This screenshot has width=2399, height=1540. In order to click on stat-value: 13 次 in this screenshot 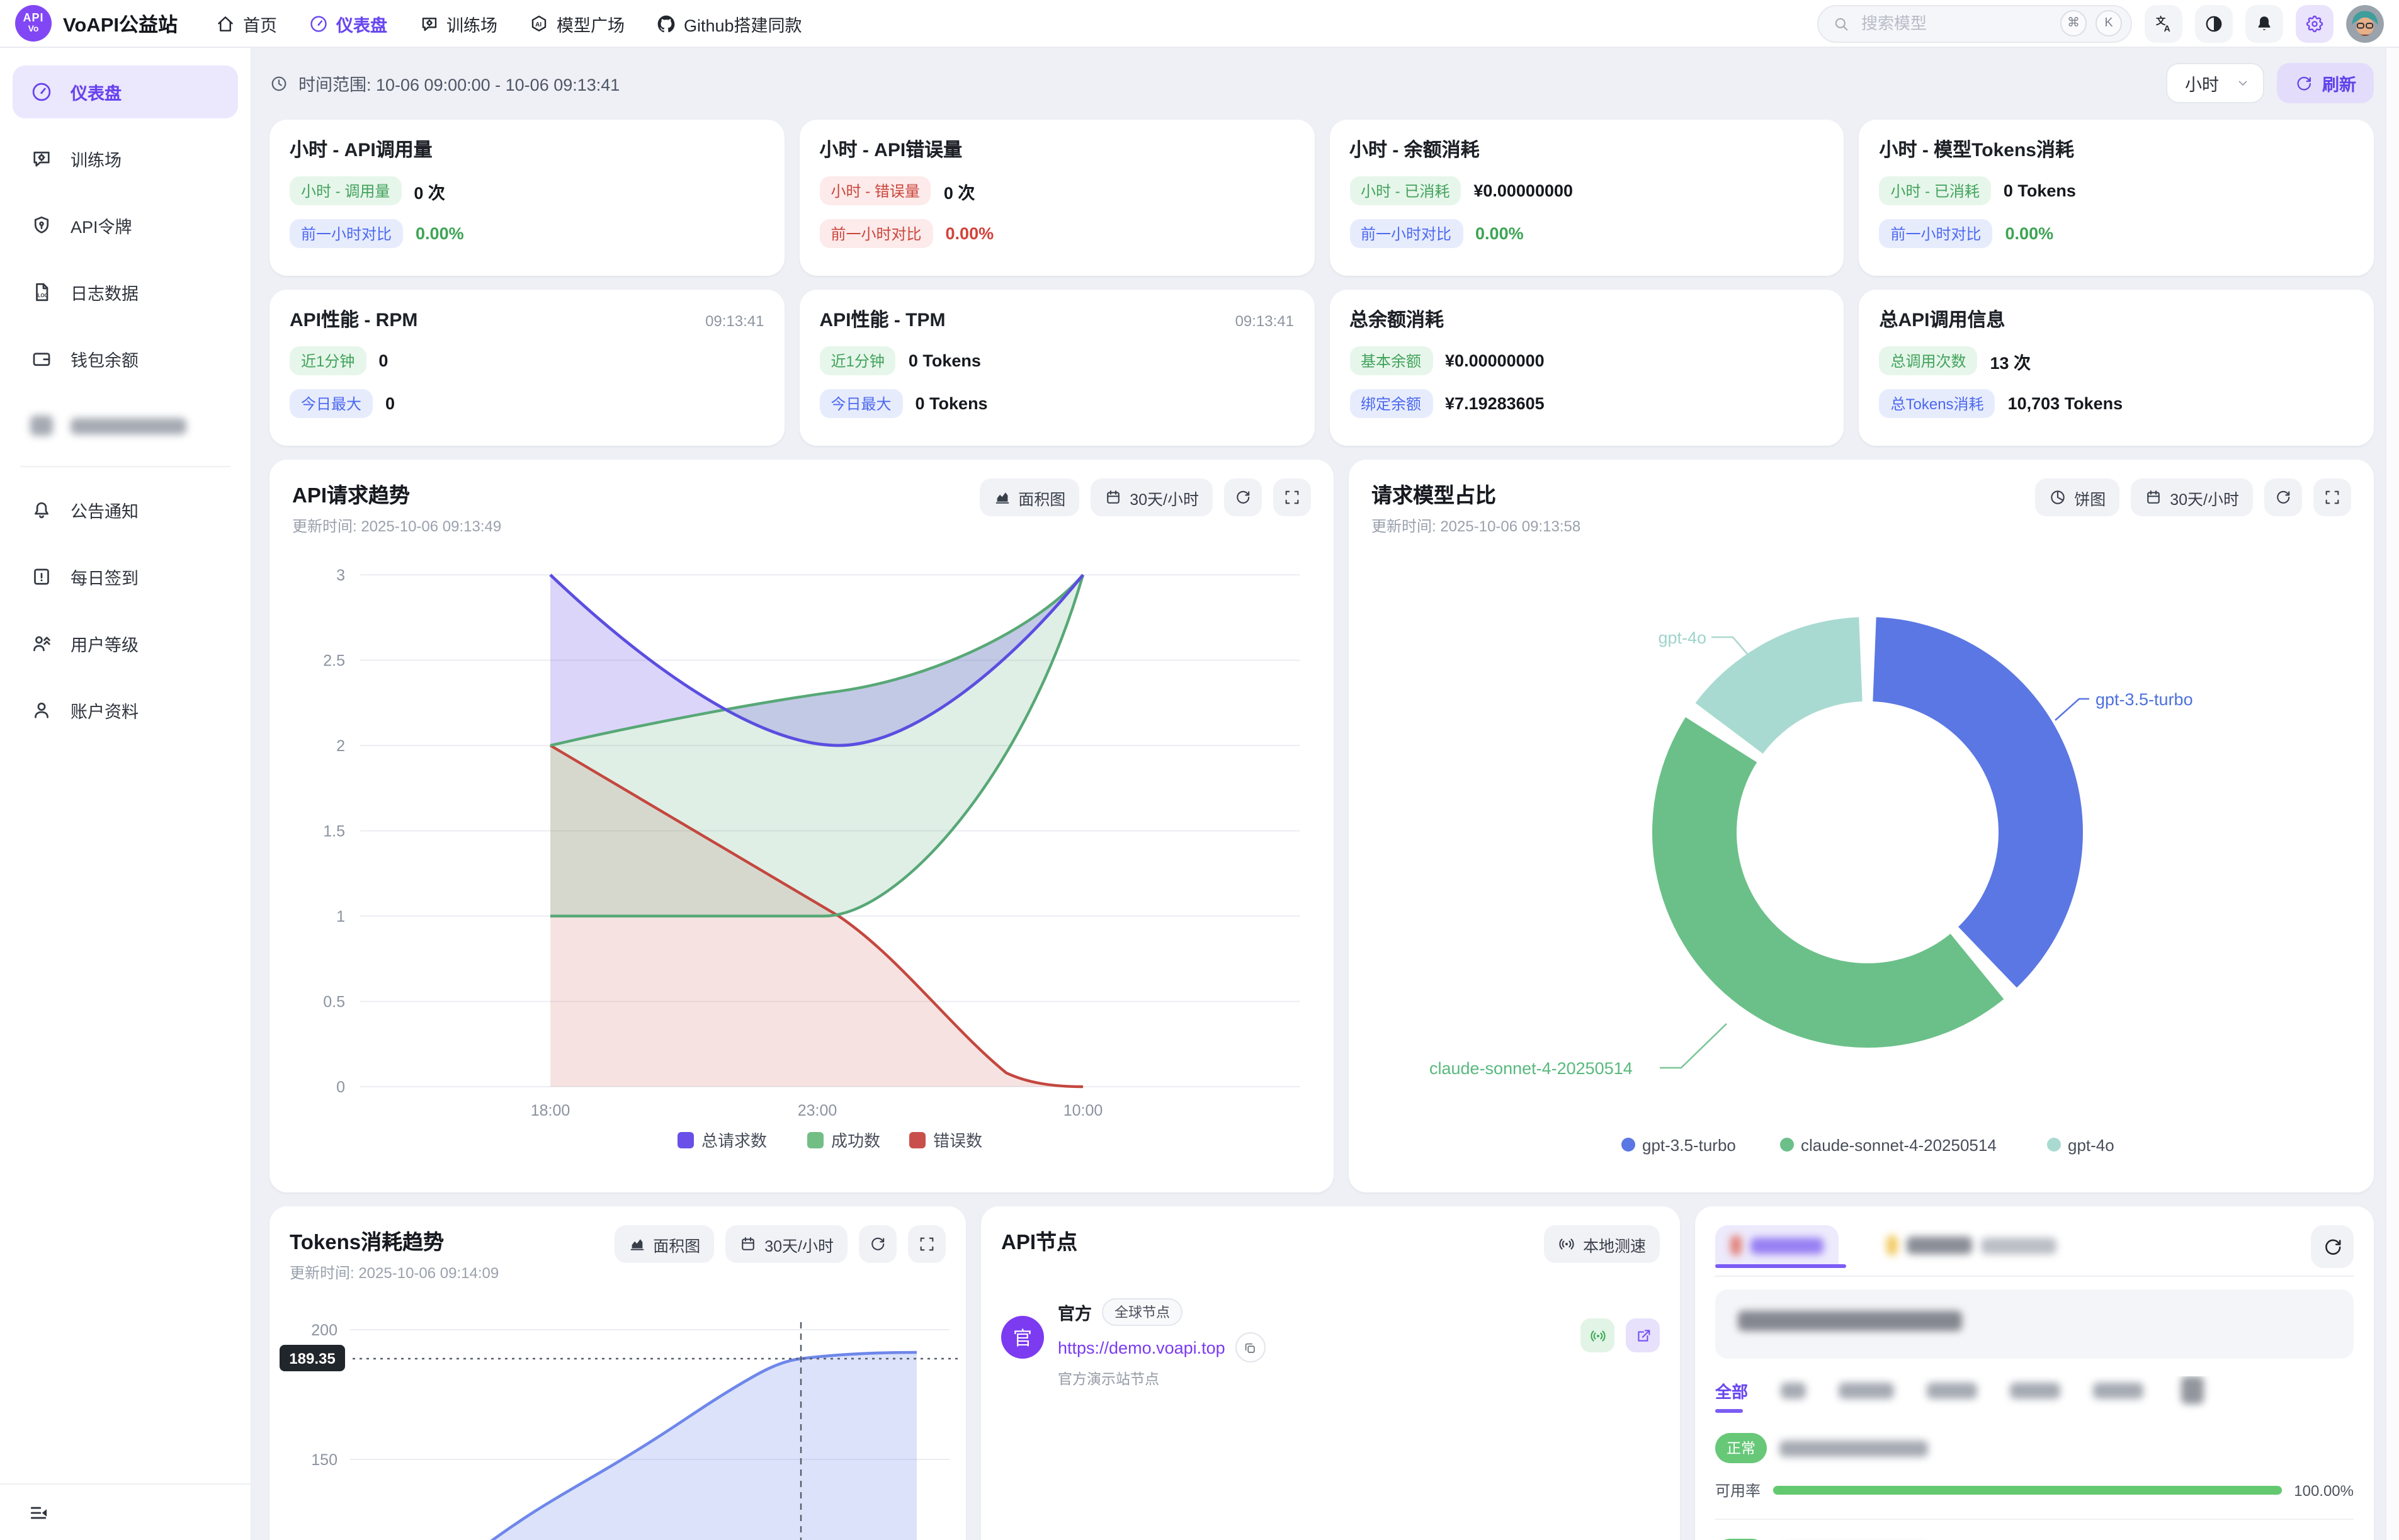, I will do `click(2011, 362)`.